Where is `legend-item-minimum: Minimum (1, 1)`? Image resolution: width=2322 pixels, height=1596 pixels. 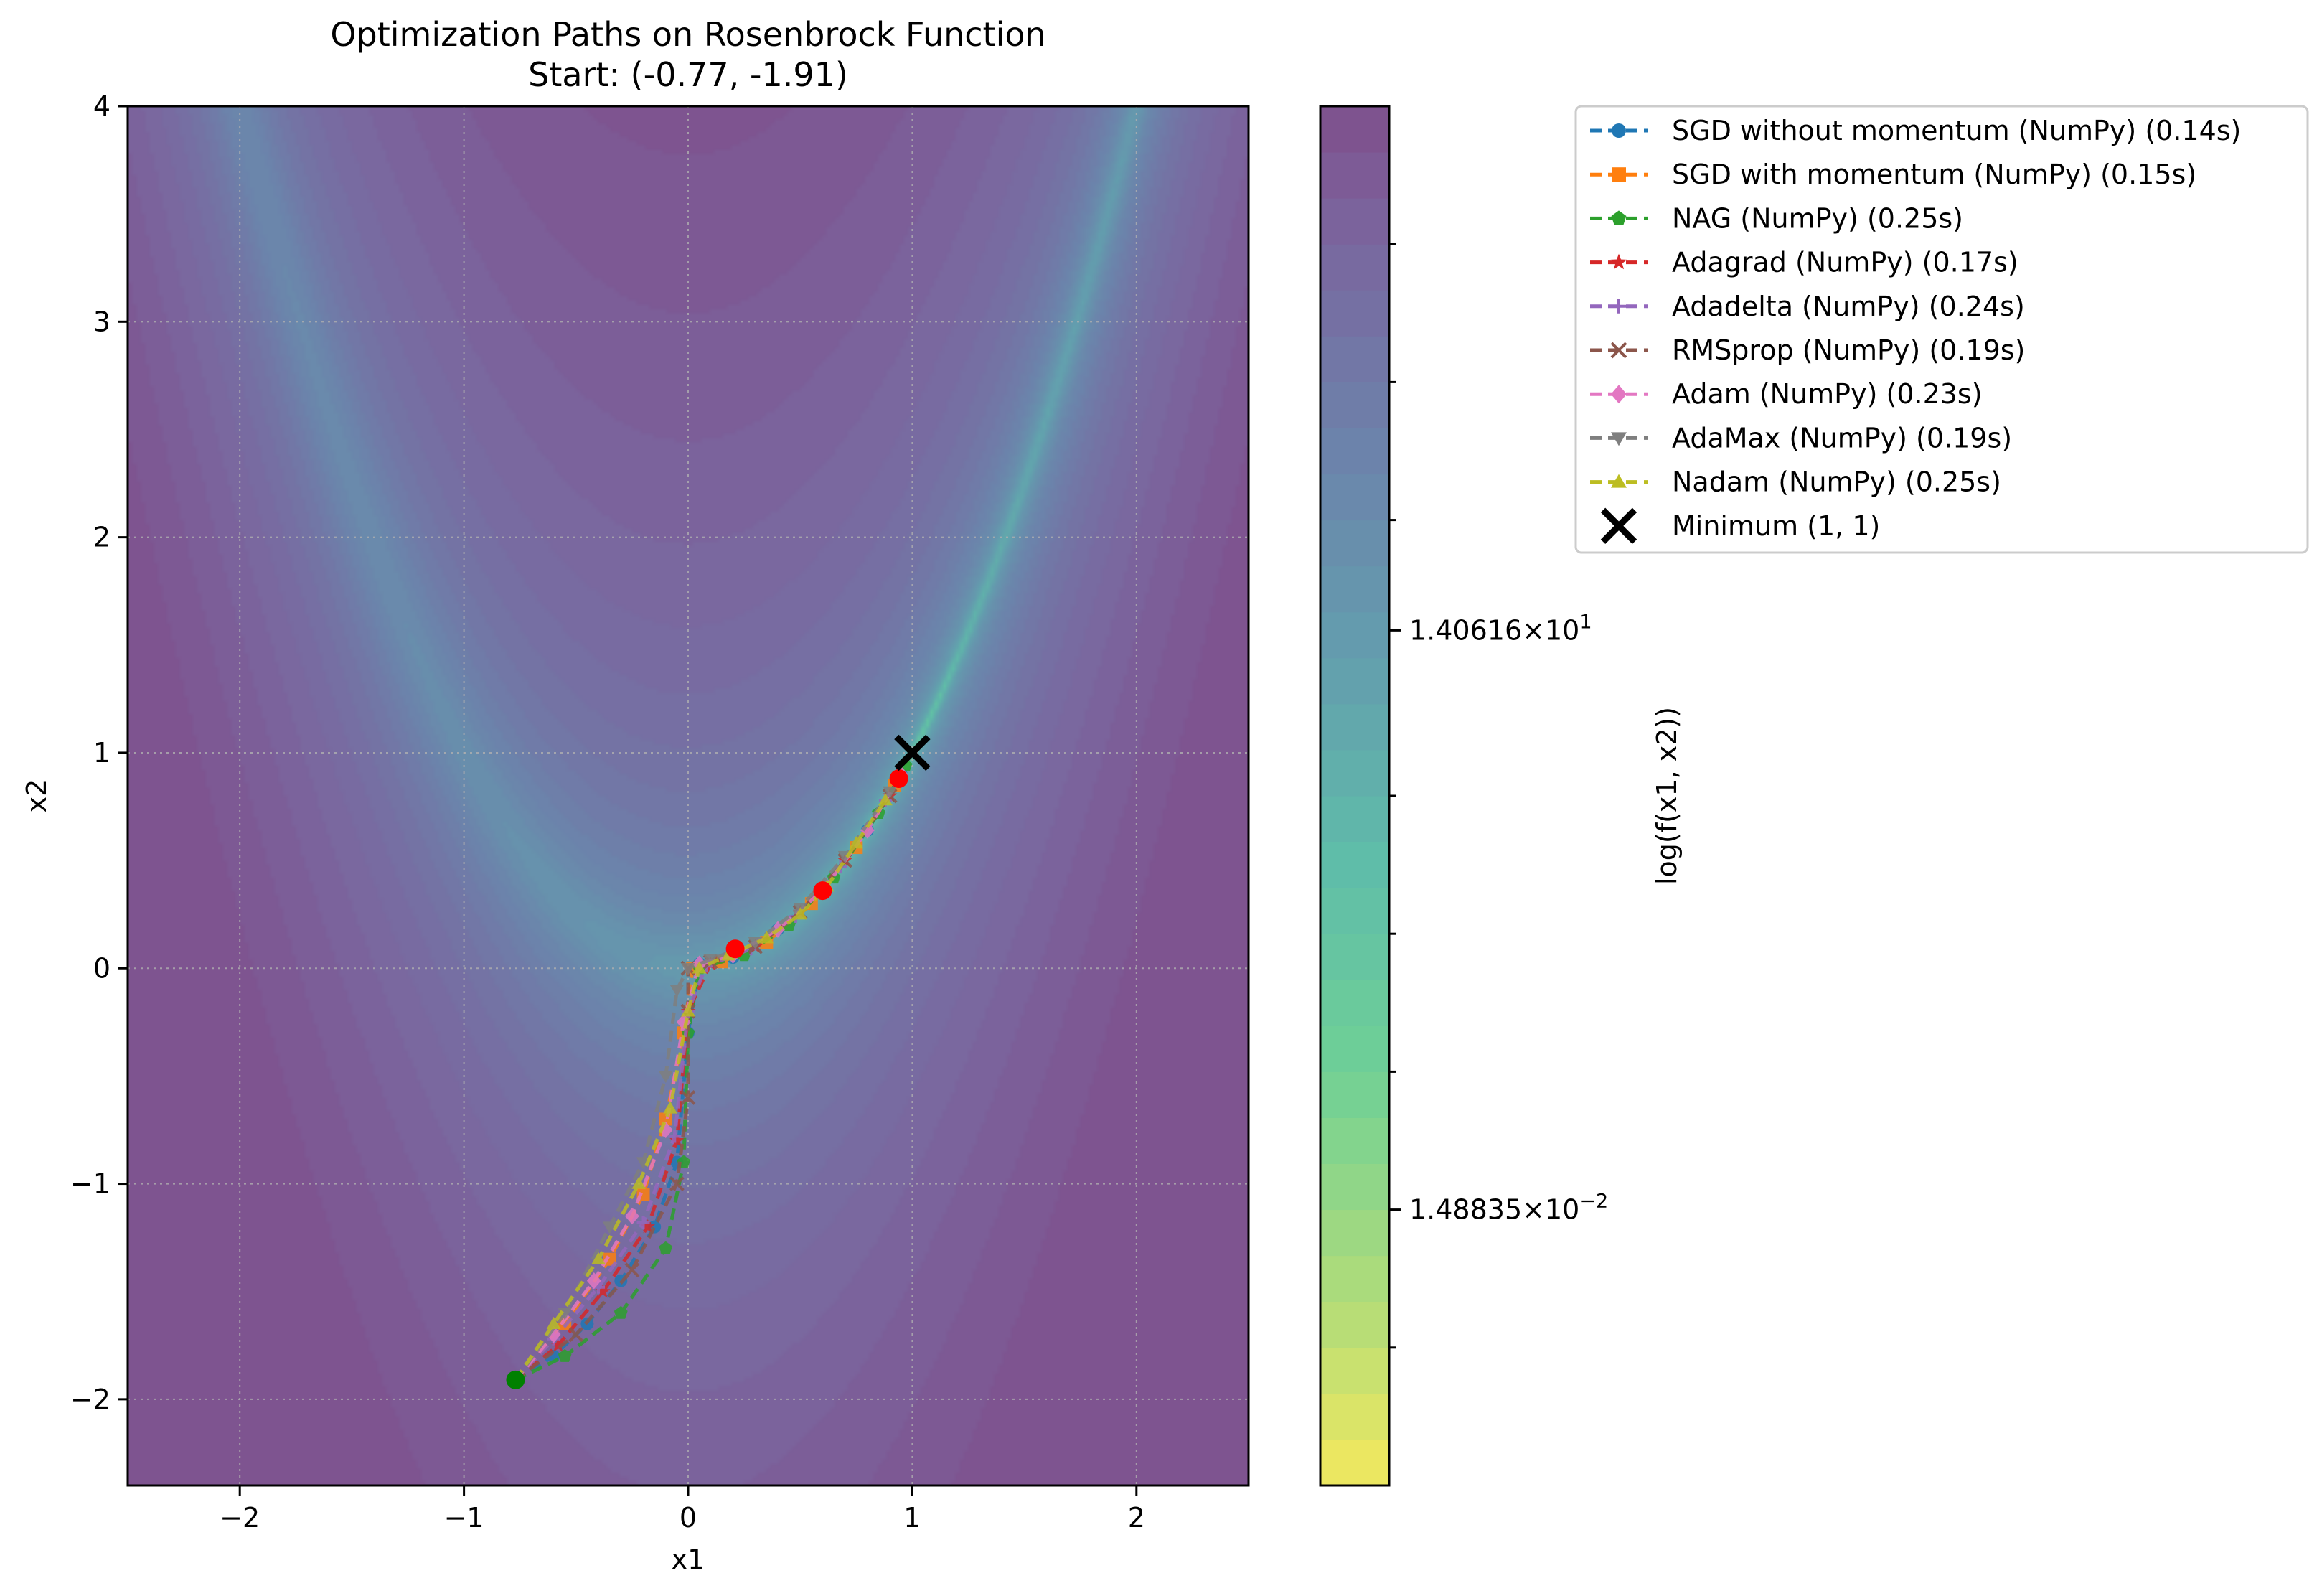
legend-item-minimum: Minimum (1, 1) is located at coordinates (1740, 525).